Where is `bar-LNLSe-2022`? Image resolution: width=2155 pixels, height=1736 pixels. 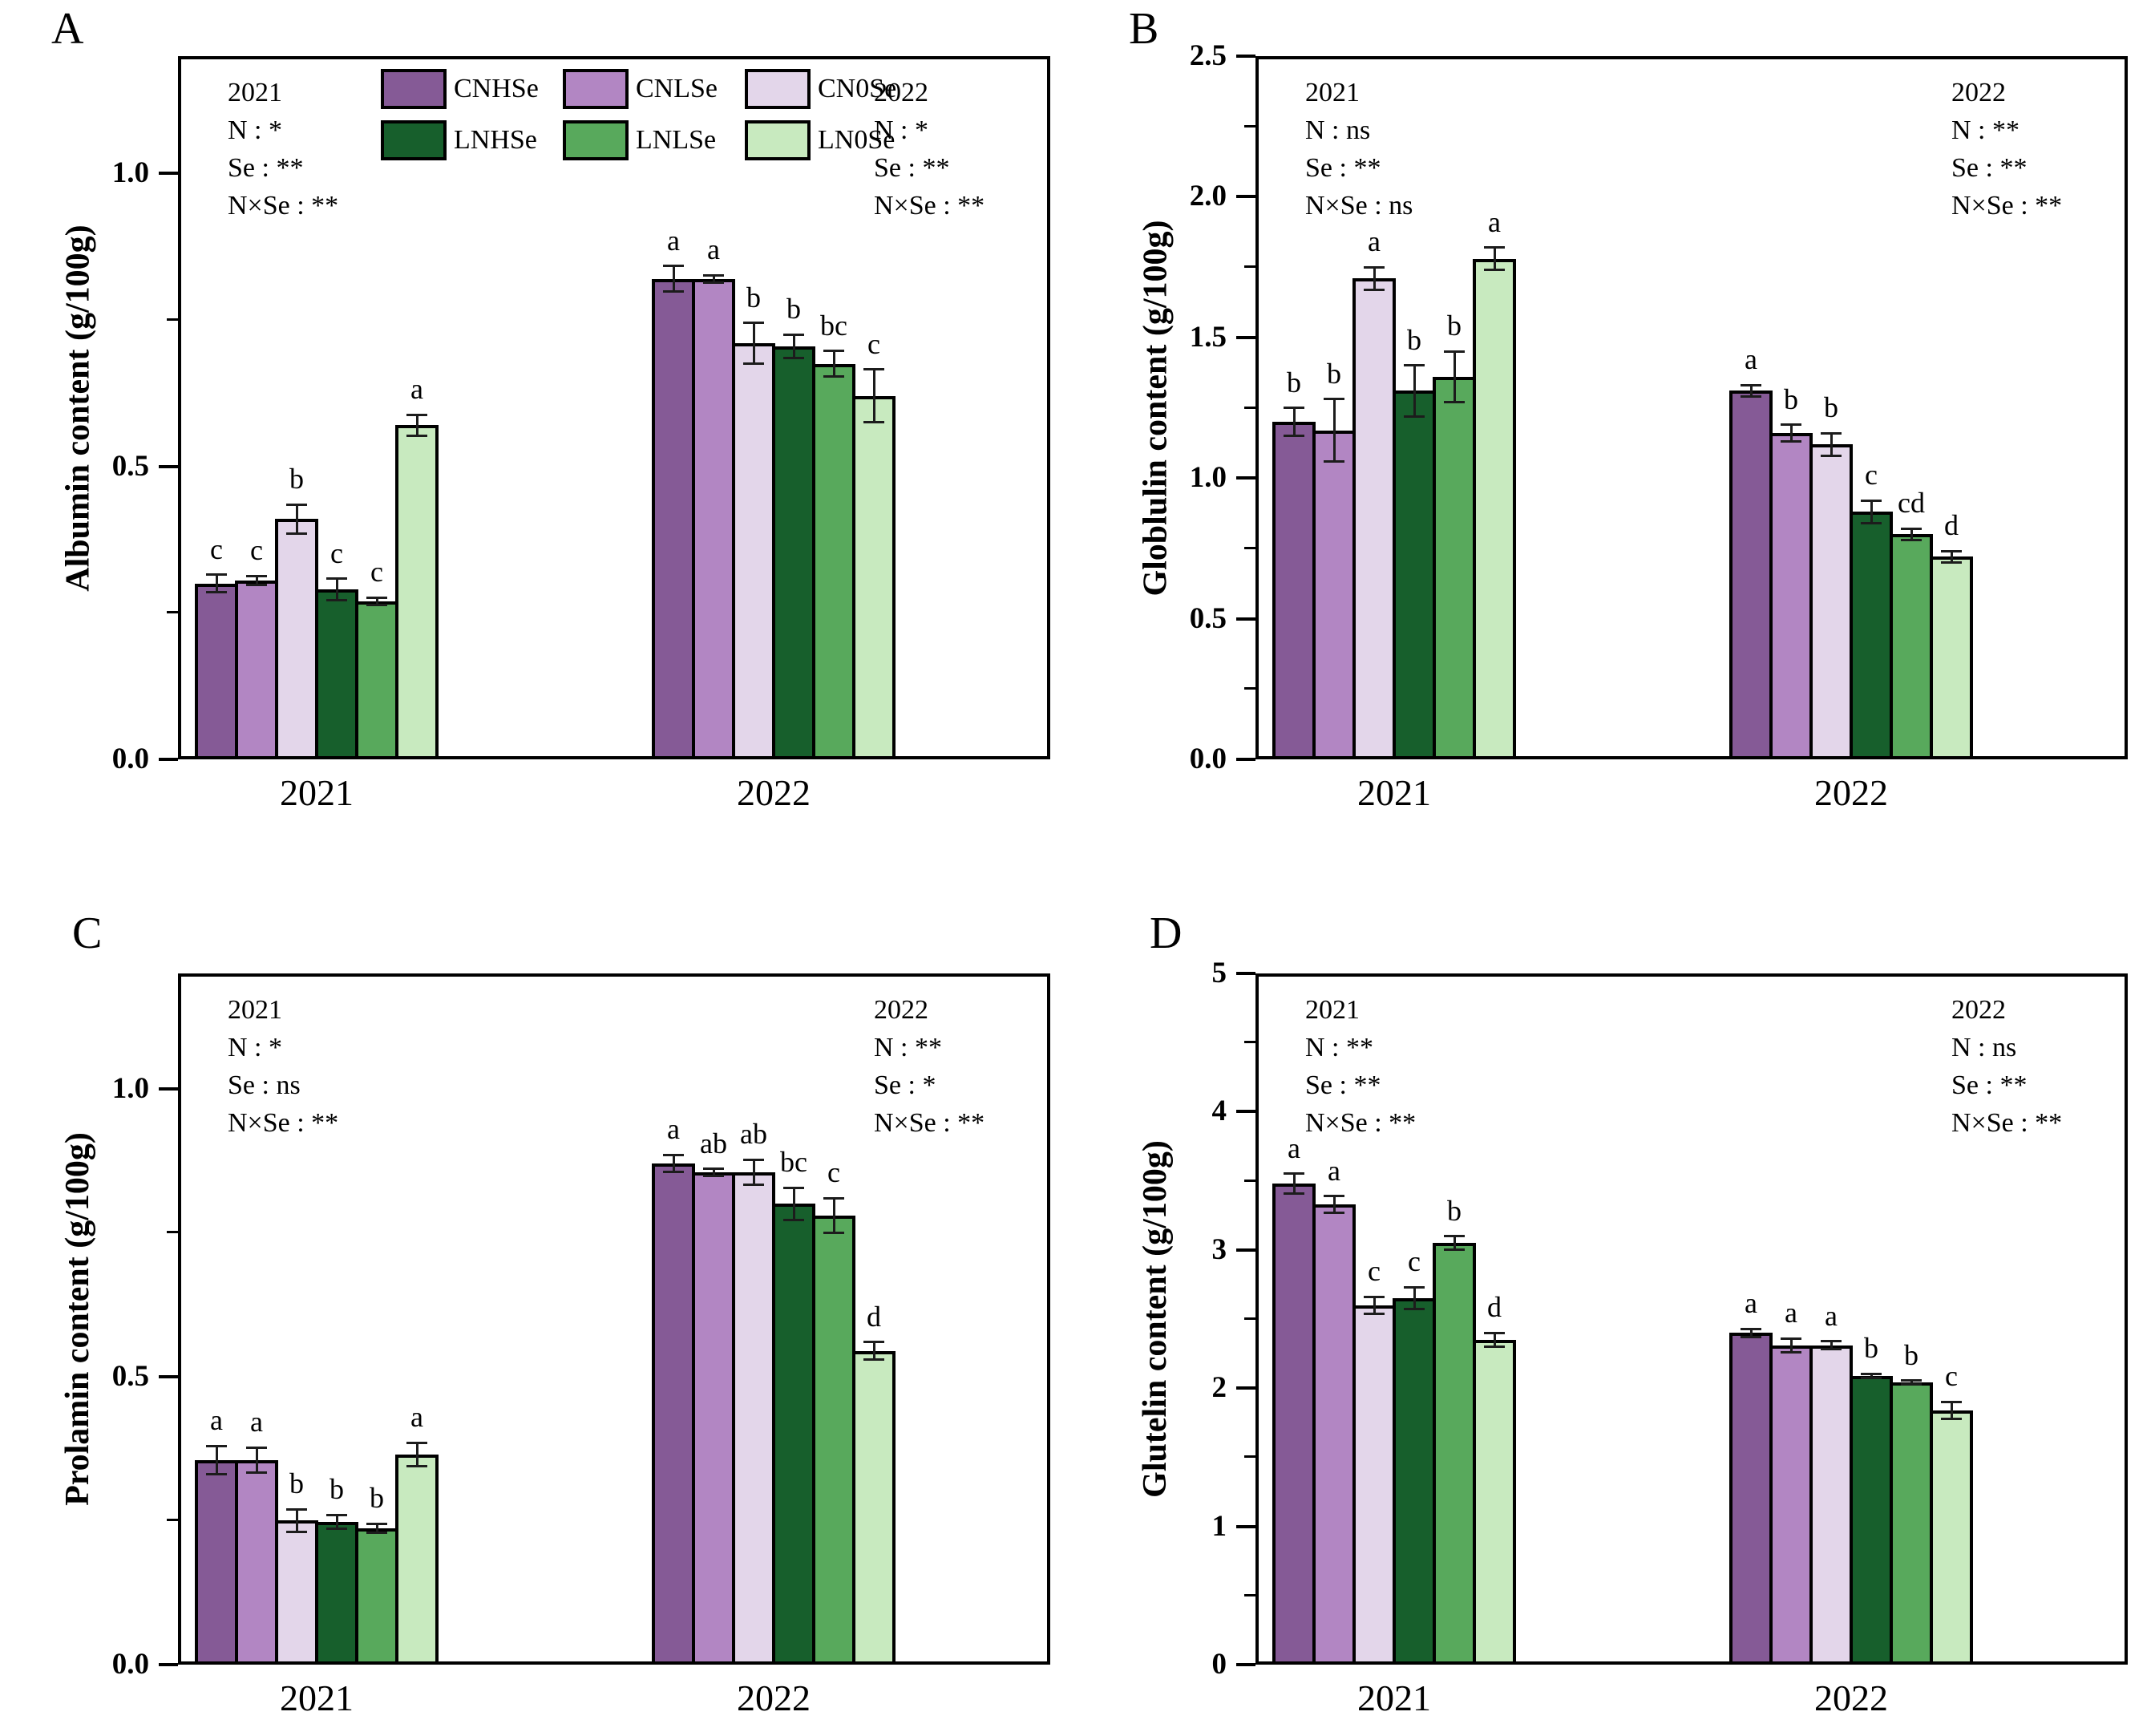 bar-LNLSe-2022 is located at coordinates (833, 561).